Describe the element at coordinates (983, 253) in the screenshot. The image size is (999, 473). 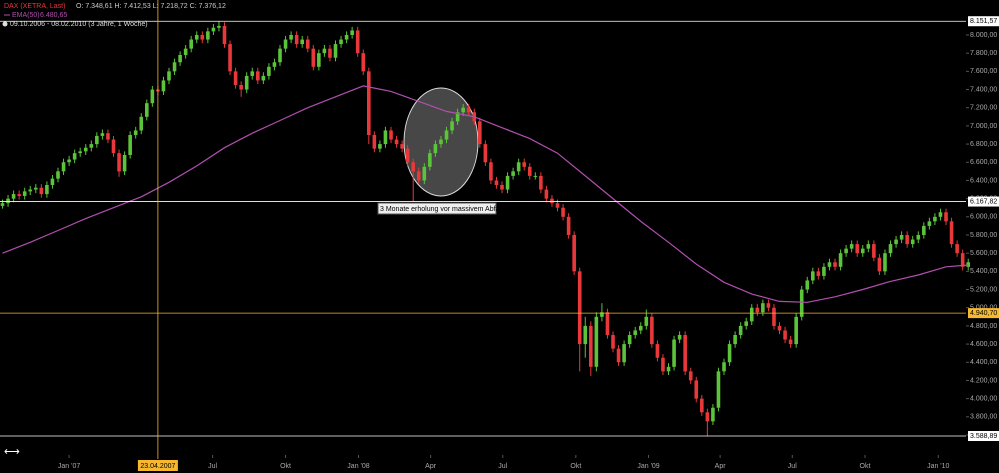
I see `y-tick-label: 5.600,00` at that location.